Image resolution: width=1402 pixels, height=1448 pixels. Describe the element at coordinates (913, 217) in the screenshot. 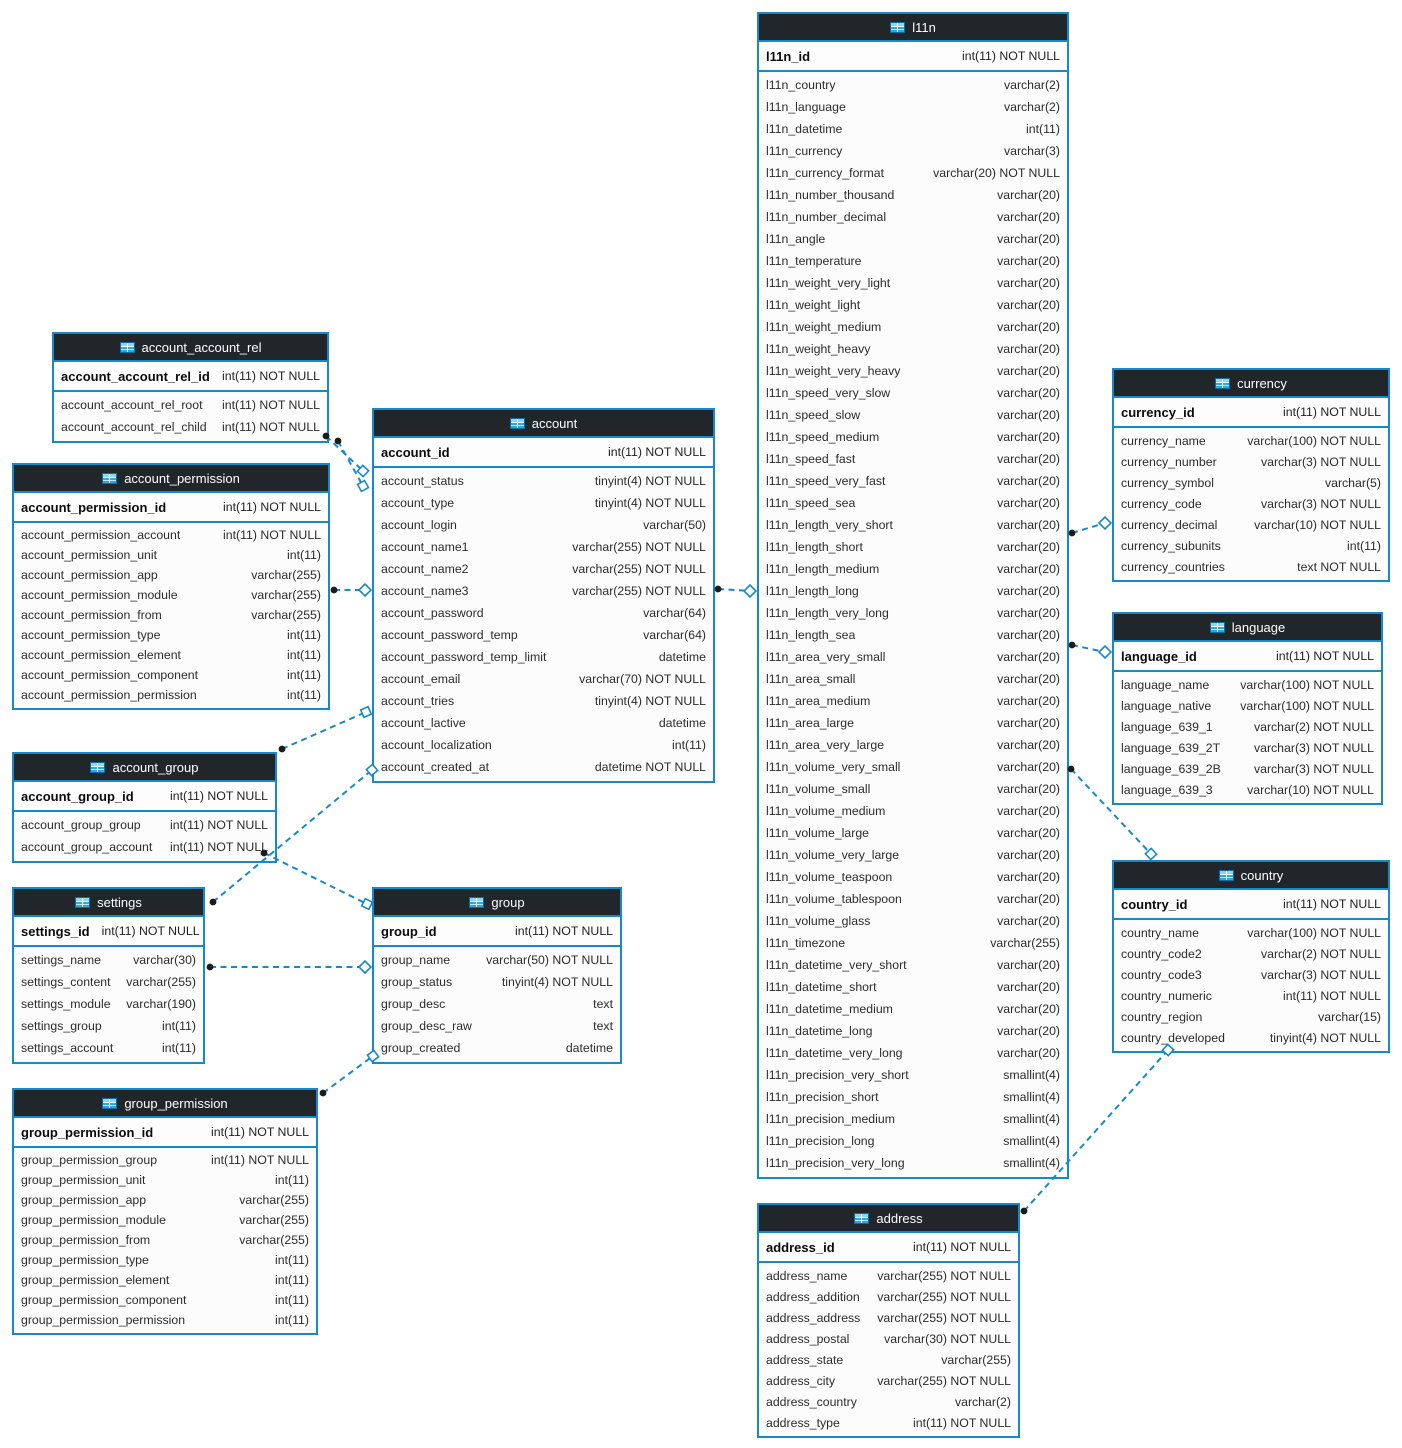

I see `column-row: l11n_number_decimal varchar(20)` at that location.